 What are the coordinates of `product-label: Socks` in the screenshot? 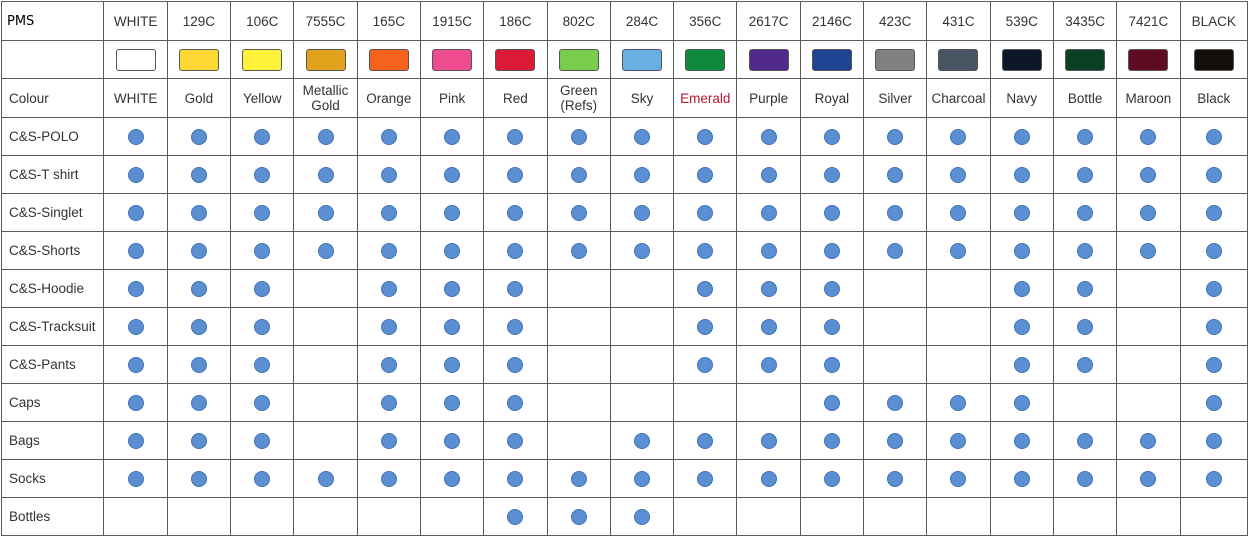 It's located at (52, 478).